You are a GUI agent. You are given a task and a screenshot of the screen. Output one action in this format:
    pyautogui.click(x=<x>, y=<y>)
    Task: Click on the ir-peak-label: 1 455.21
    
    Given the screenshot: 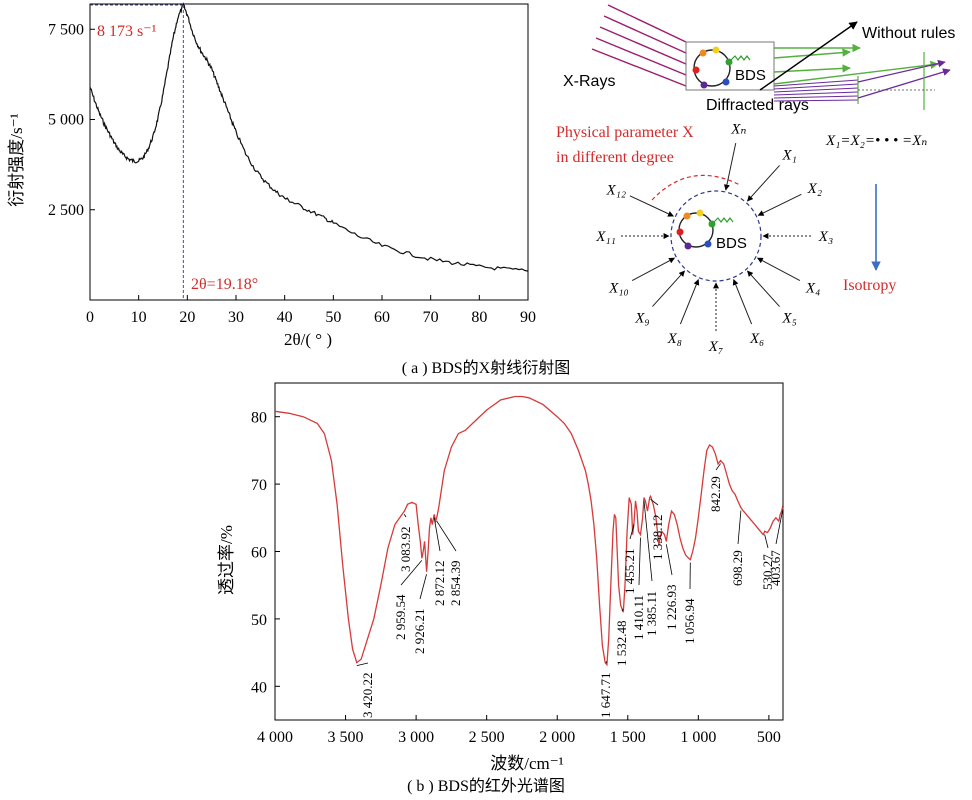 What is the action you would take?
    pyautogui.click(x=629, y=572)
    